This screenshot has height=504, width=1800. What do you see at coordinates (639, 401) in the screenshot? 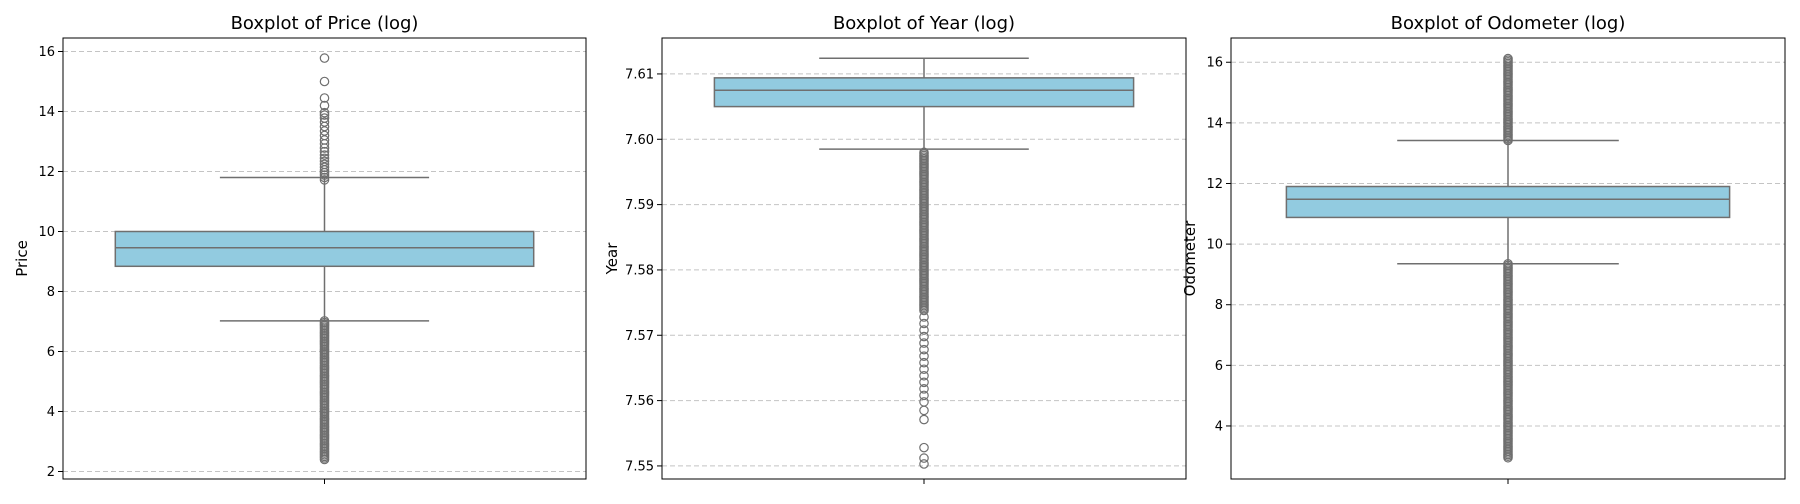
I see `y-tick-label: 7.56` at bounding box center [639, 401].